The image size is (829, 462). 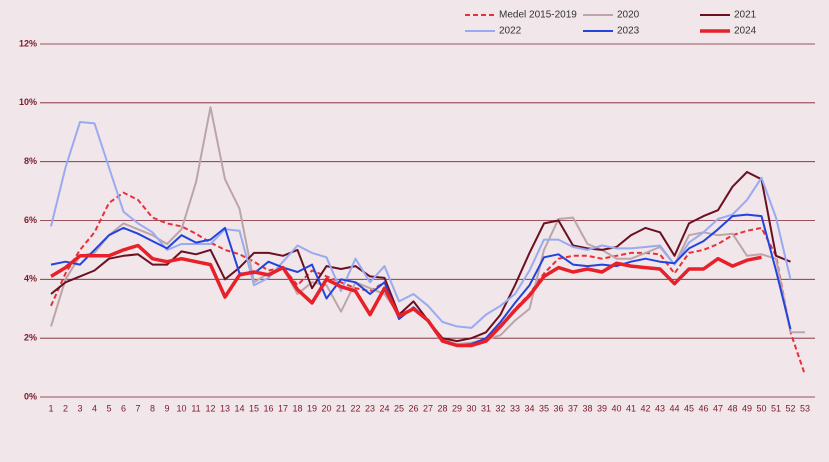 What do you see at coordinates (428, 408) in the screenshot?
I see `x-tick-label: 27` at bounding box center [428, 408].